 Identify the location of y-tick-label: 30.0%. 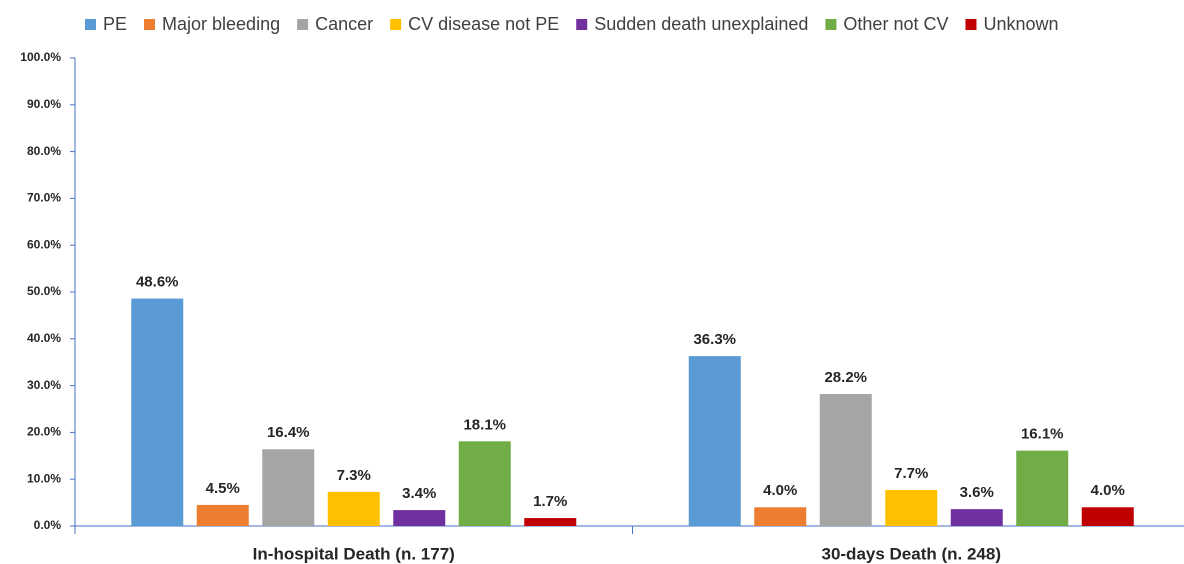
(44, 385).